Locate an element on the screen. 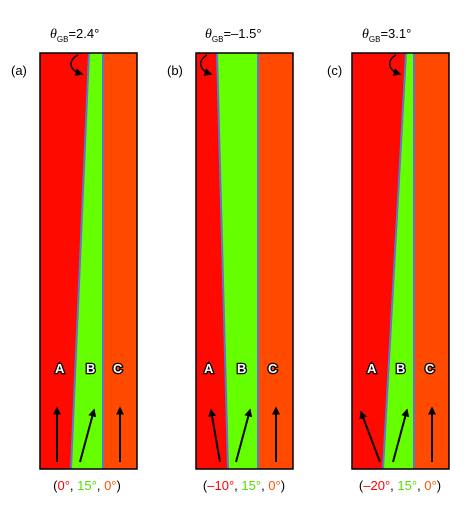 This screenshot has width=468, height=505. theta-value: =–1.5° is located at coordinates (242, 33).